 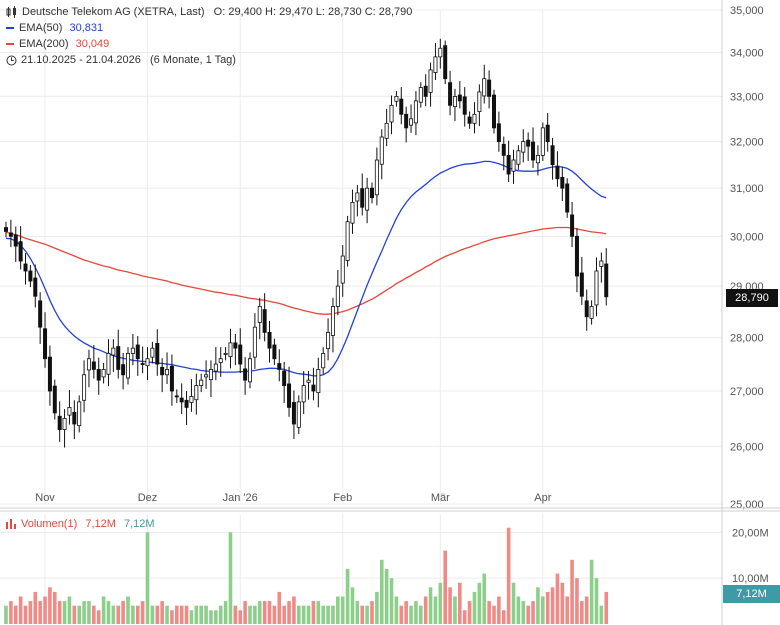 I want to click on range-note: (6 Monate, 1 Tag), so click(x=192, y=60).